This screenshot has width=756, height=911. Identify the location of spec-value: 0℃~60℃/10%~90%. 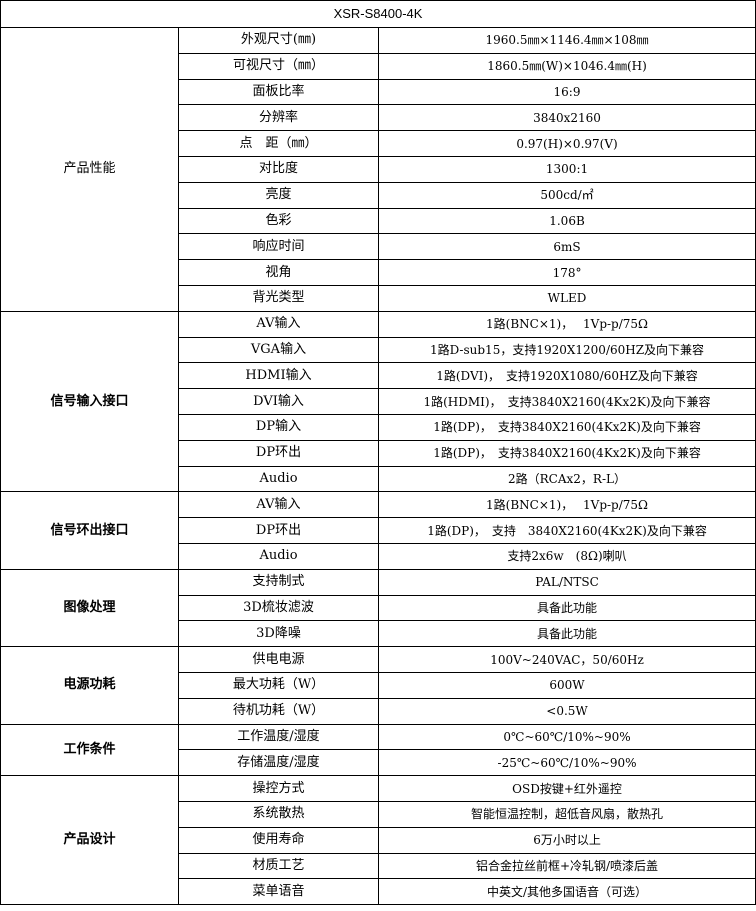
(566, 737).